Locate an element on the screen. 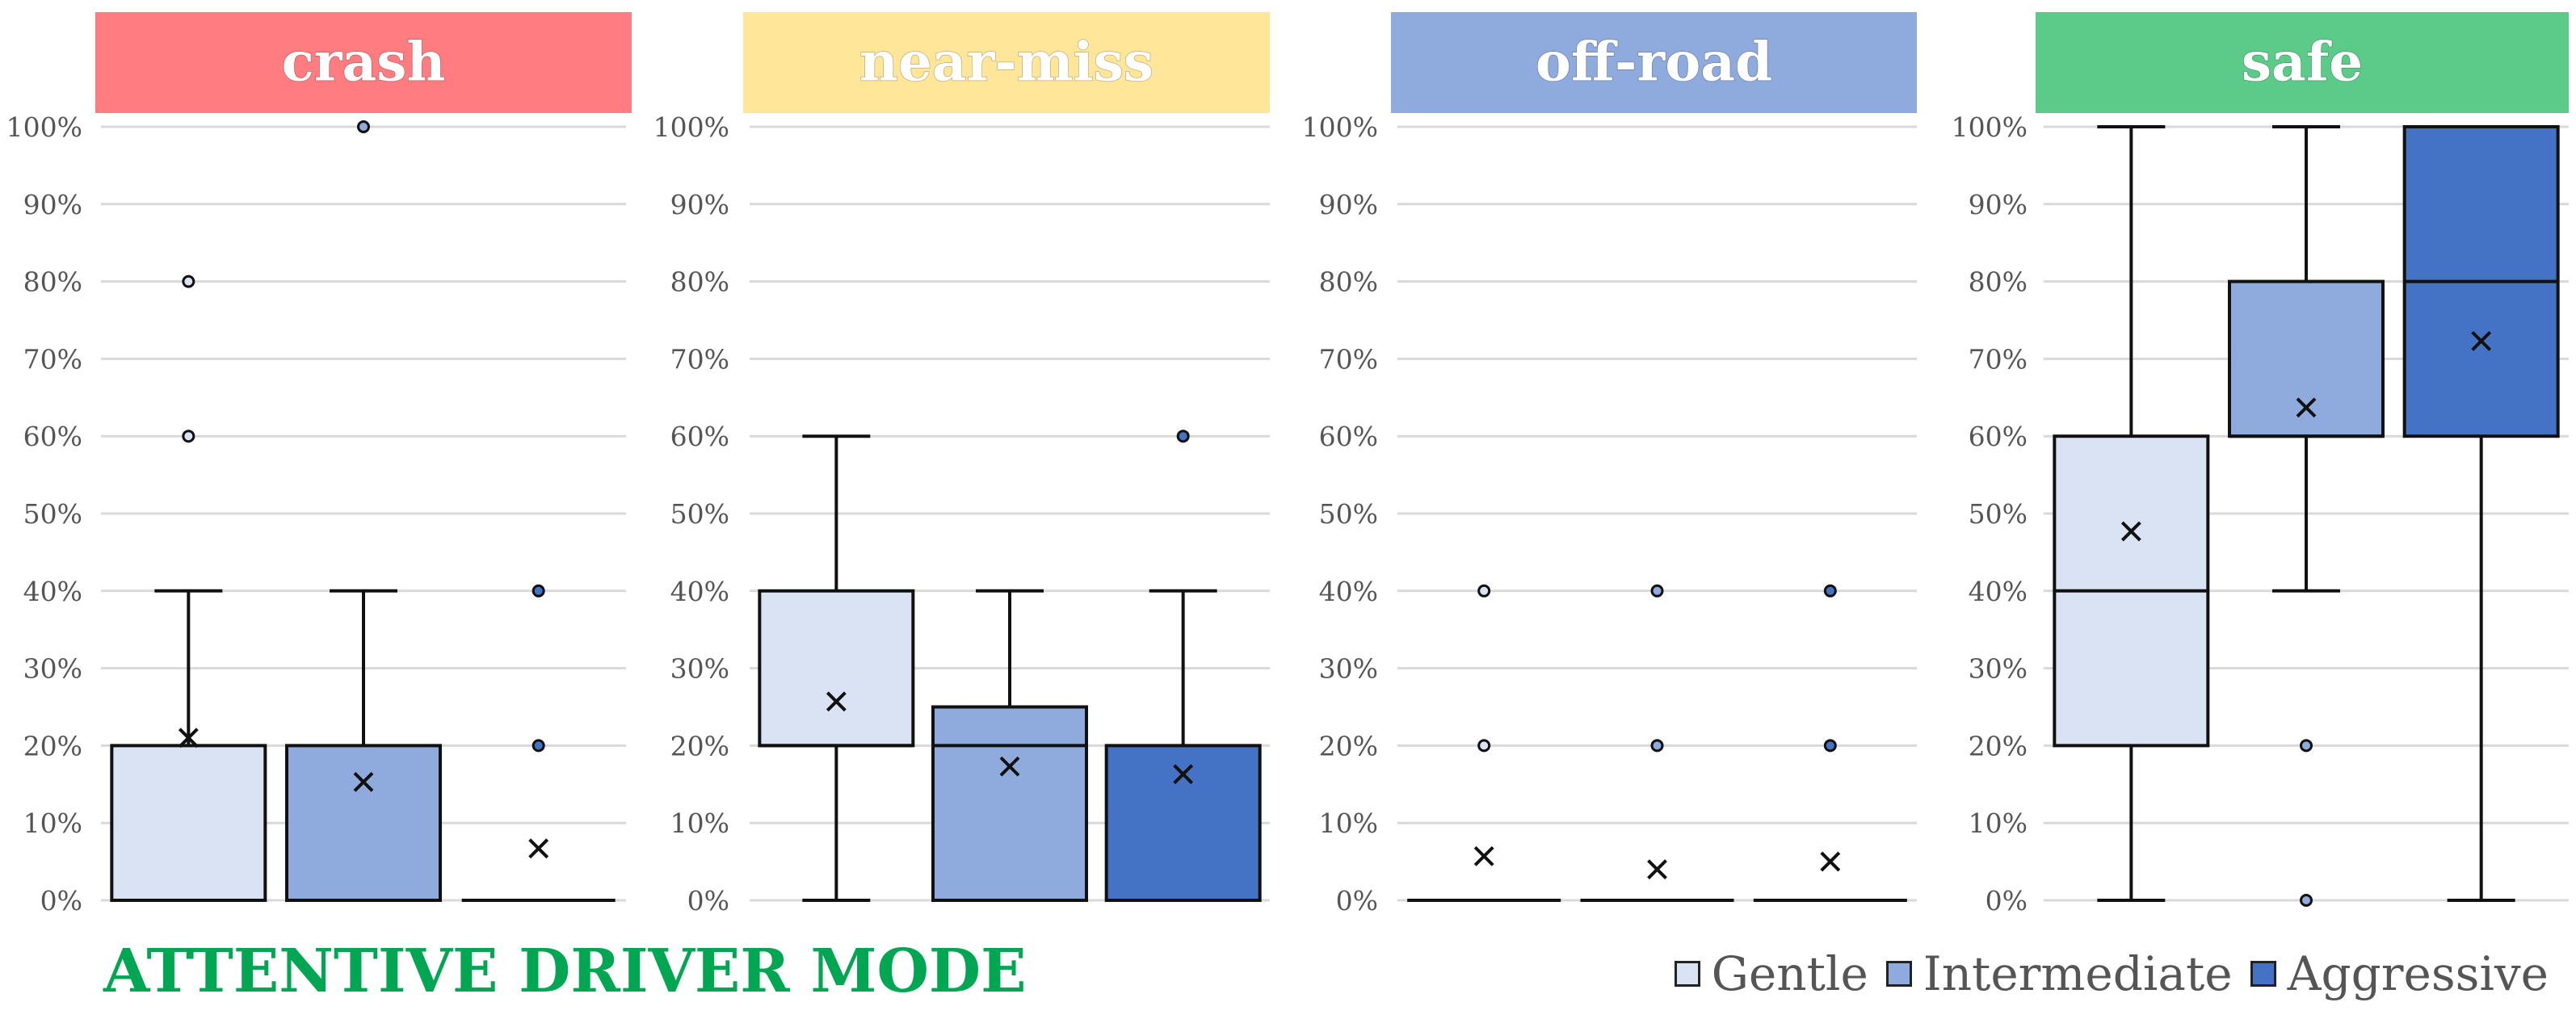 The image size is (2576, 1019). panel-header-near-miss is located at coordinates (1007, 63).